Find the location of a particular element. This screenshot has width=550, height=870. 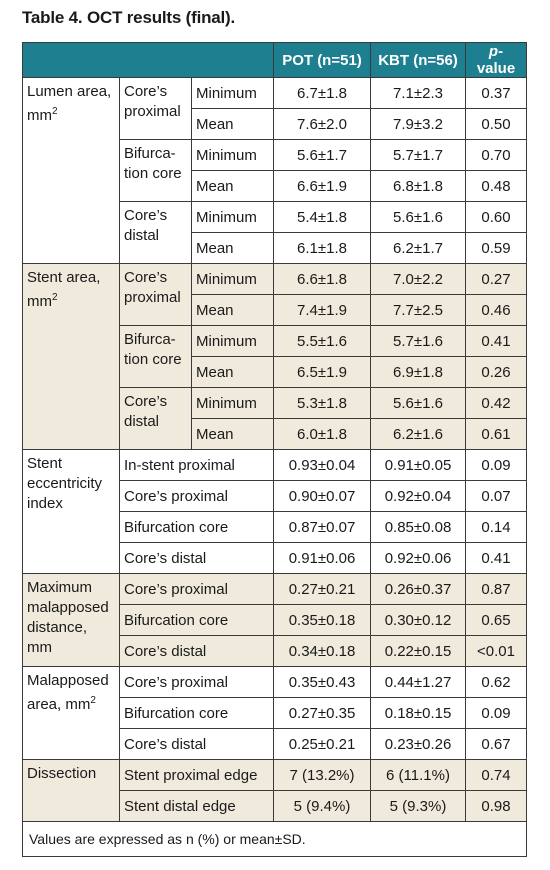

header-row: POT (n=51) KBT (n=56) p-value is located at coordinates (274, 60).